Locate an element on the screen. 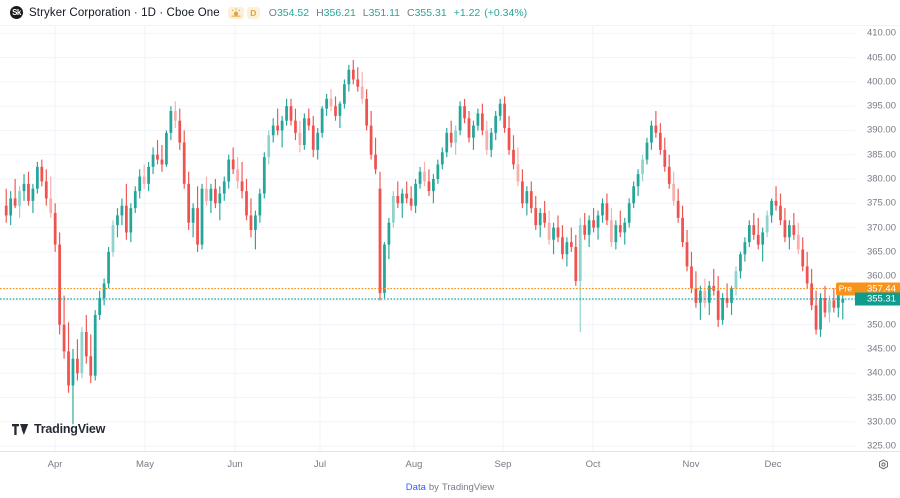 The height and width of the screenshot is (498, 900). last-price-badge: 355.31 is located at coordinates (877, 299).